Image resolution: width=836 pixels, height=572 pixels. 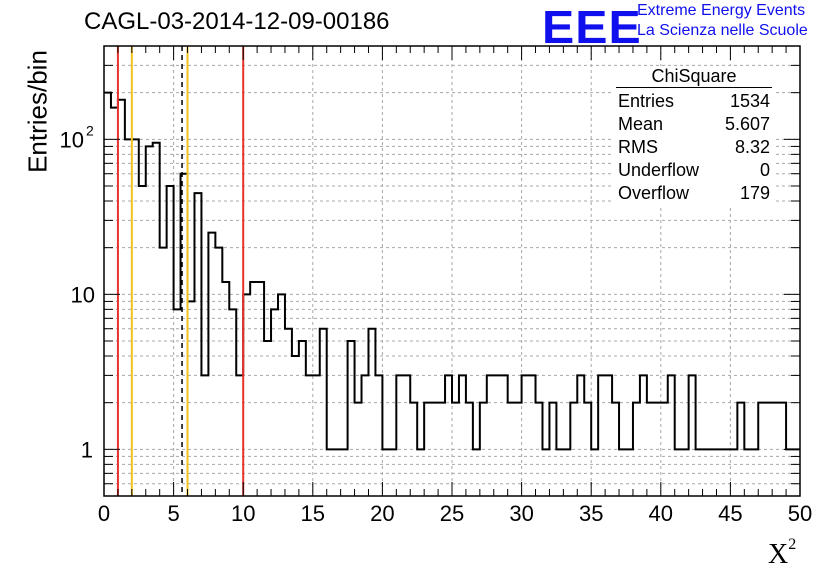 What do you see at coordinates (800, 513) in the screenshot?
I see `x-tick-label: 50` at bounding box center [800, 513].